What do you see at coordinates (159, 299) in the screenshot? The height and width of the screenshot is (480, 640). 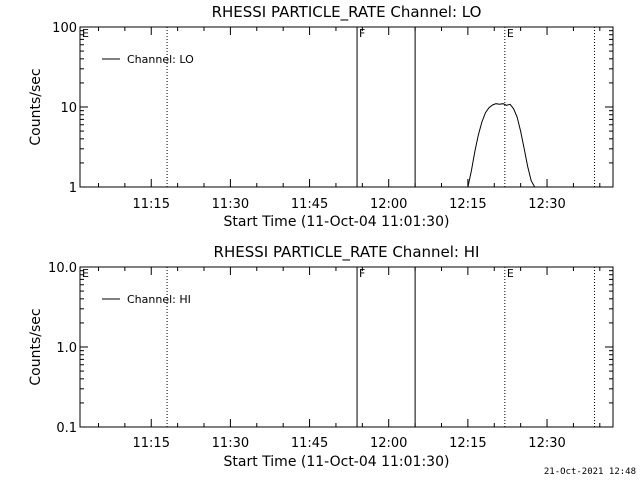 I see `legend-label: Channel: HI` at bounding box center [159, 299].